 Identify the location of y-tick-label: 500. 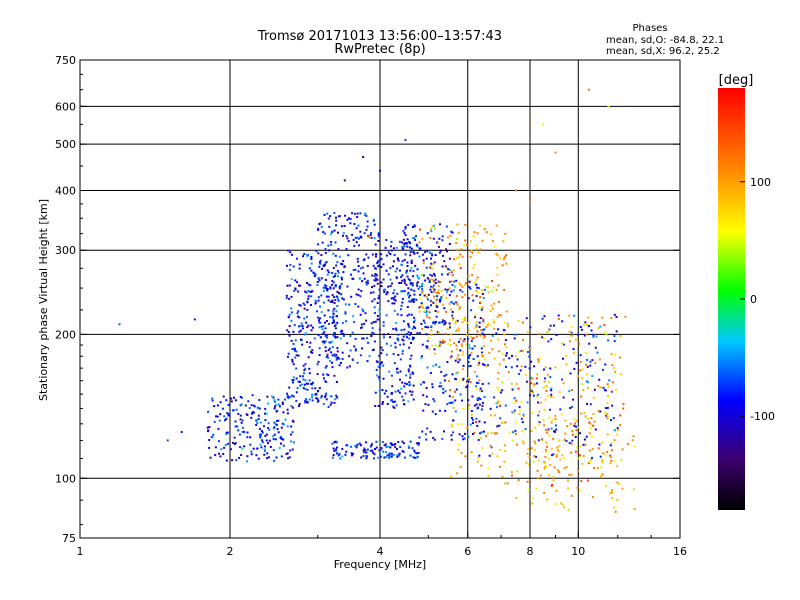
(65, 144).